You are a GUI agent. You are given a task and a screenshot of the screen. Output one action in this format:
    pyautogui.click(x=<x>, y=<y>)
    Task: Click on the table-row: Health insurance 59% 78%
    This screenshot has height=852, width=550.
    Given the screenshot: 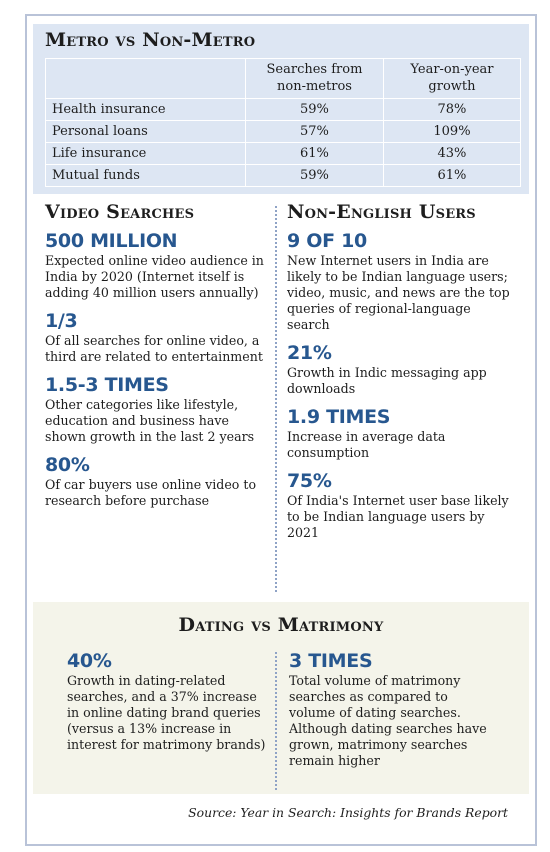 What is the action you would take?
    pyautogui.click(x=283, y=109)
    